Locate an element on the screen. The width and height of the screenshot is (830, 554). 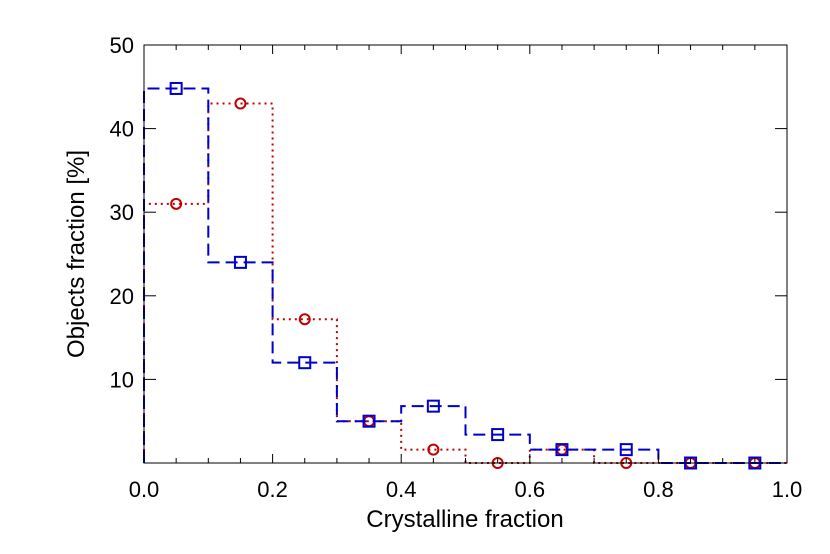
y-tick-label: 50 is located at coordinates (122, 45).